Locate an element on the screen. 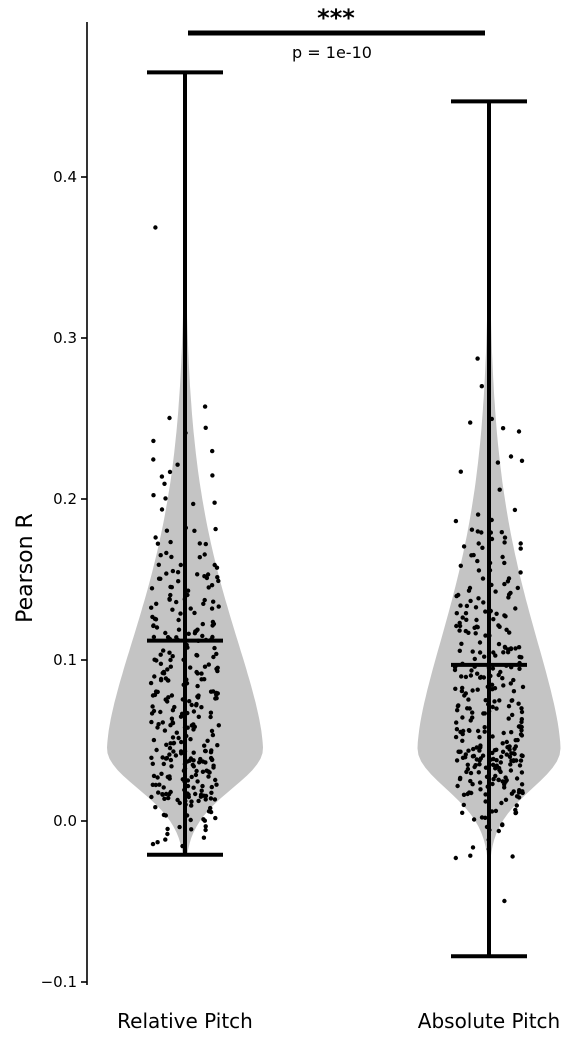 The width and height of the screenshot is (572, 1037). y-axis: −0.1 0.0 0.1 0.2 0.3 0.4 is located at coordinates (64, 506).